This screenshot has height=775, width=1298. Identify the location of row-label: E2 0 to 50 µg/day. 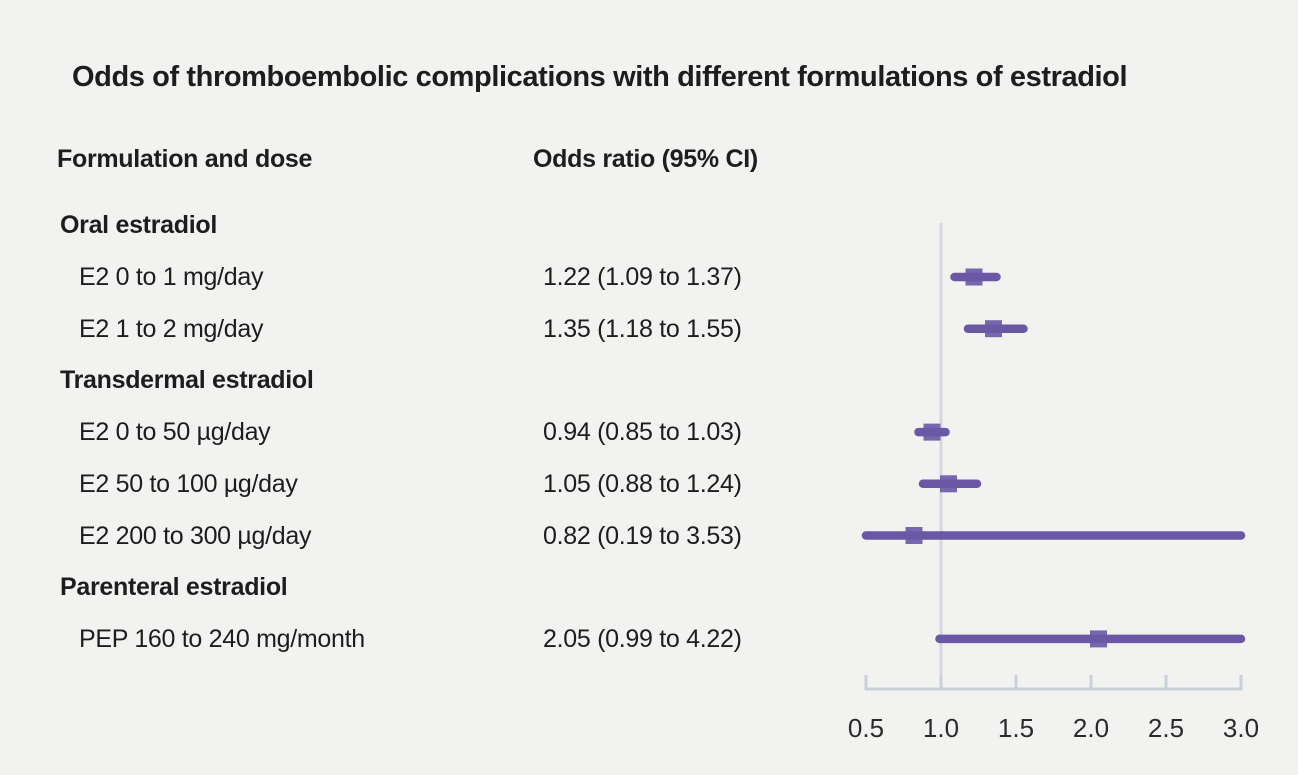
(175, 432).